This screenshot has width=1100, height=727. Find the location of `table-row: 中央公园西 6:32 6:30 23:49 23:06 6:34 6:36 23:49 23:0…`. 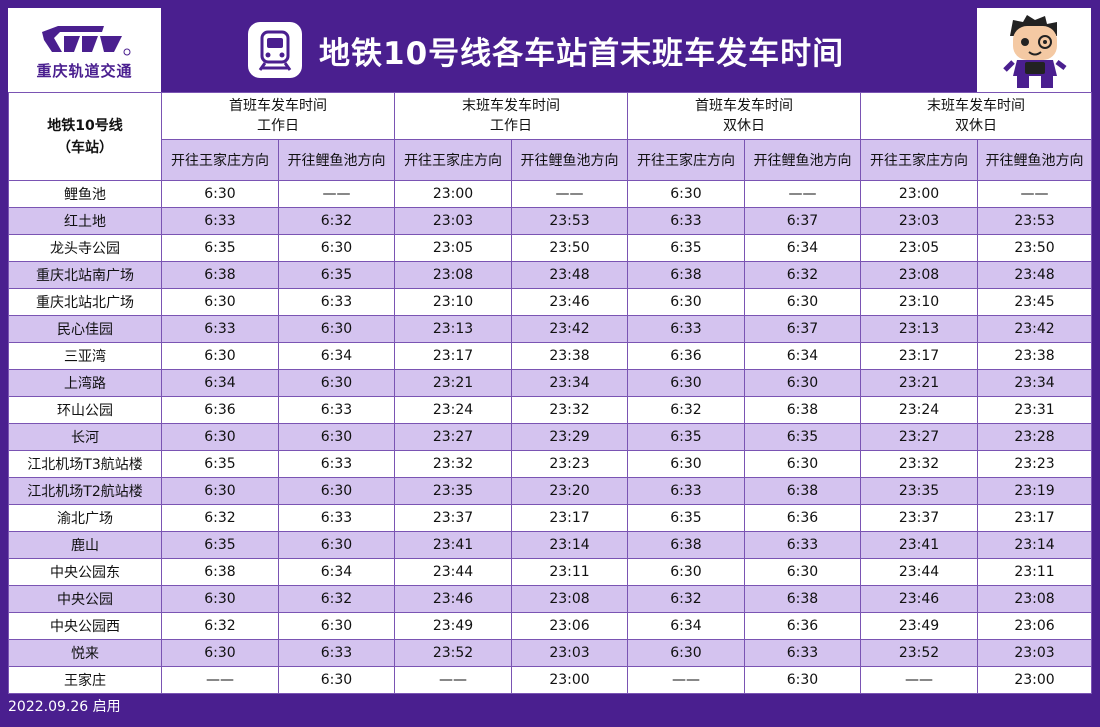

table-row: 中央公园西 6:32 6:30 23:49 23:06 6:34 6:36 23:49 23:0… is located at coordinates (550, 626).